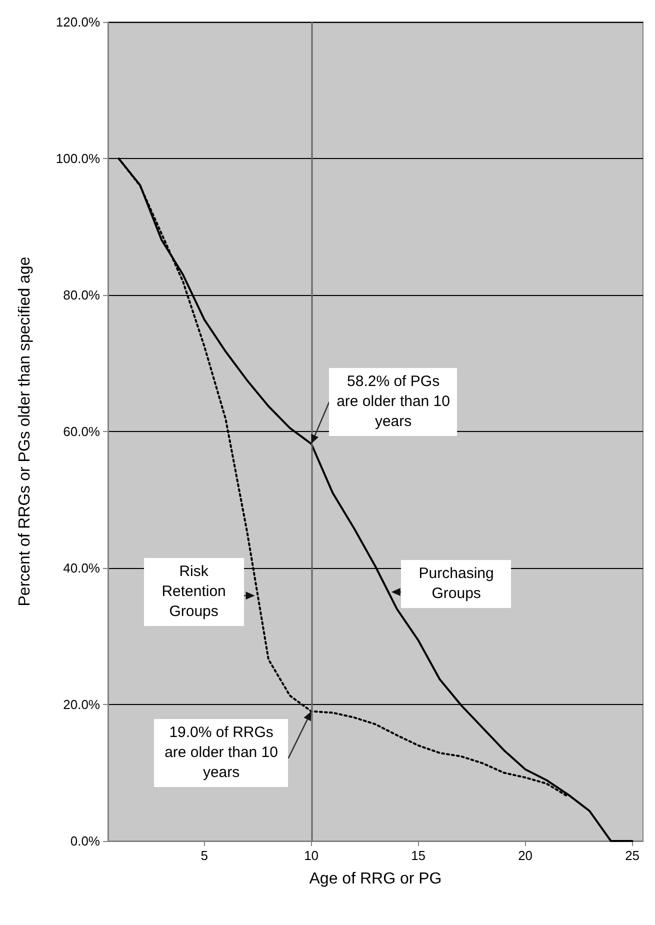 The image size is (655, 925). What do you see at coordinates (81, 568) in the screenshot?
I see `y-tick-label: 40.0%` at bounding box center [81, 568].